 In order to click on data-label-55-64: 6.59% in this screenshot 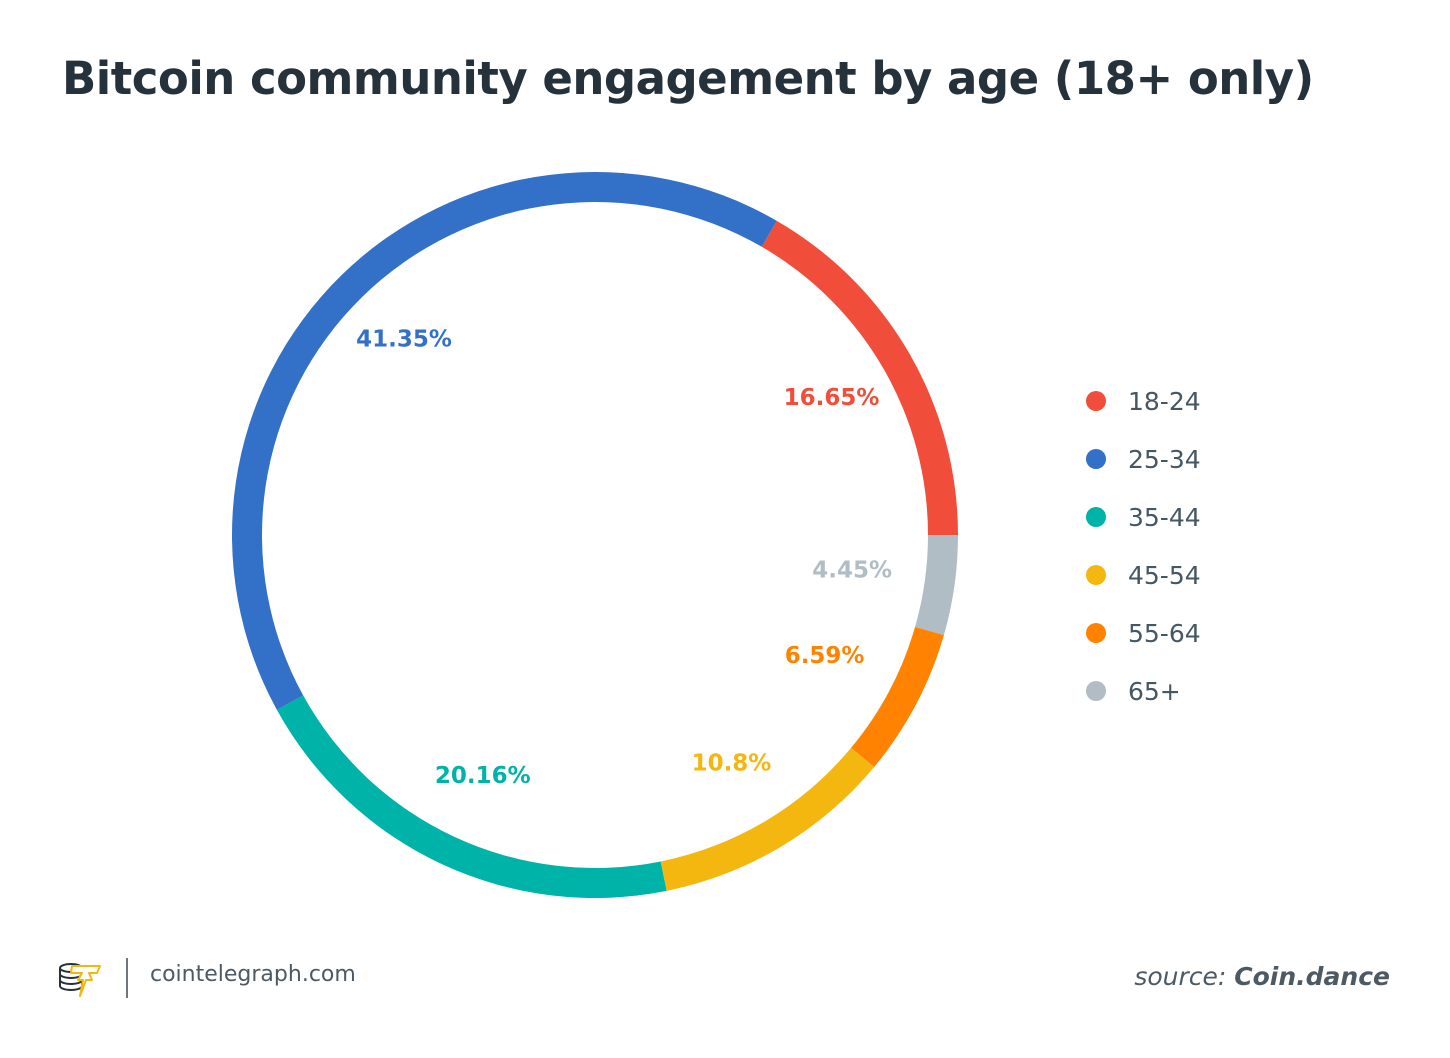, I will do `click(825, 656)`.